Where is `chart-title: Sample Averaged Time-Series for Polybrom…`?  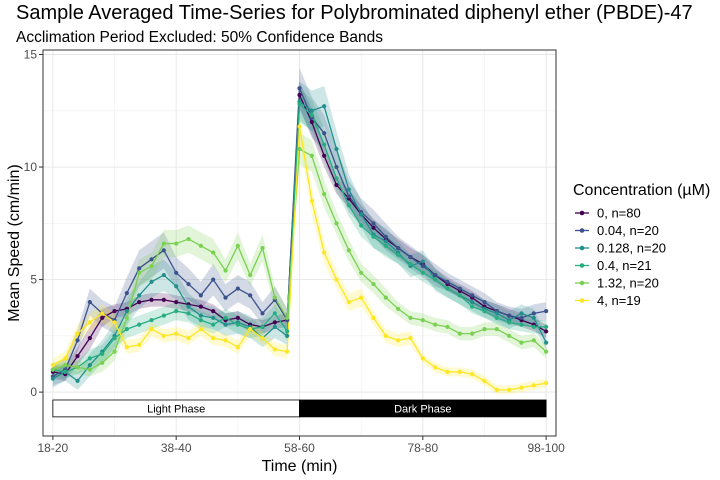
chart-title: Sample Averaged Time-Series for Polybrom… is located at coordinates (354, 13).